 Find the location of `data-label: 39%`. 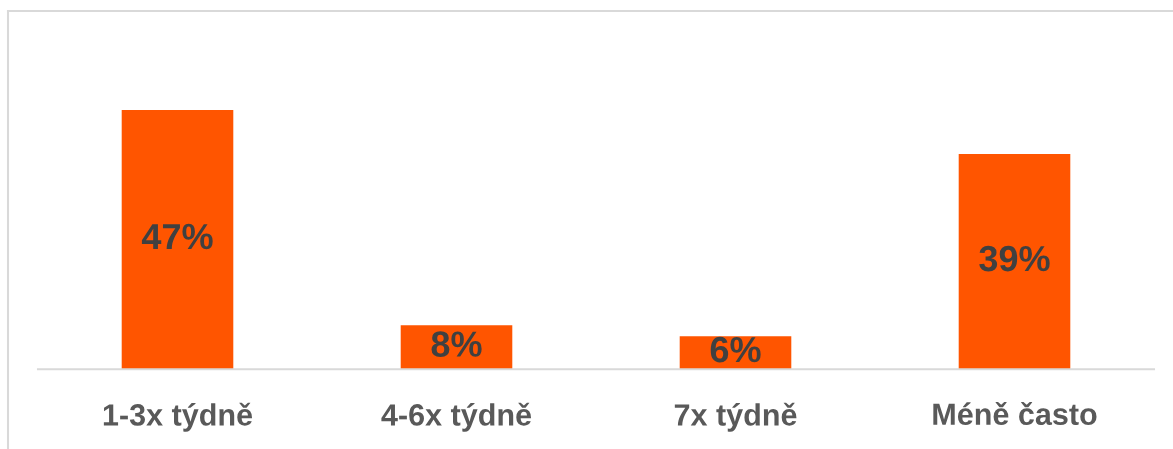

data-label: 39% is located at coordinates (1014, 258).